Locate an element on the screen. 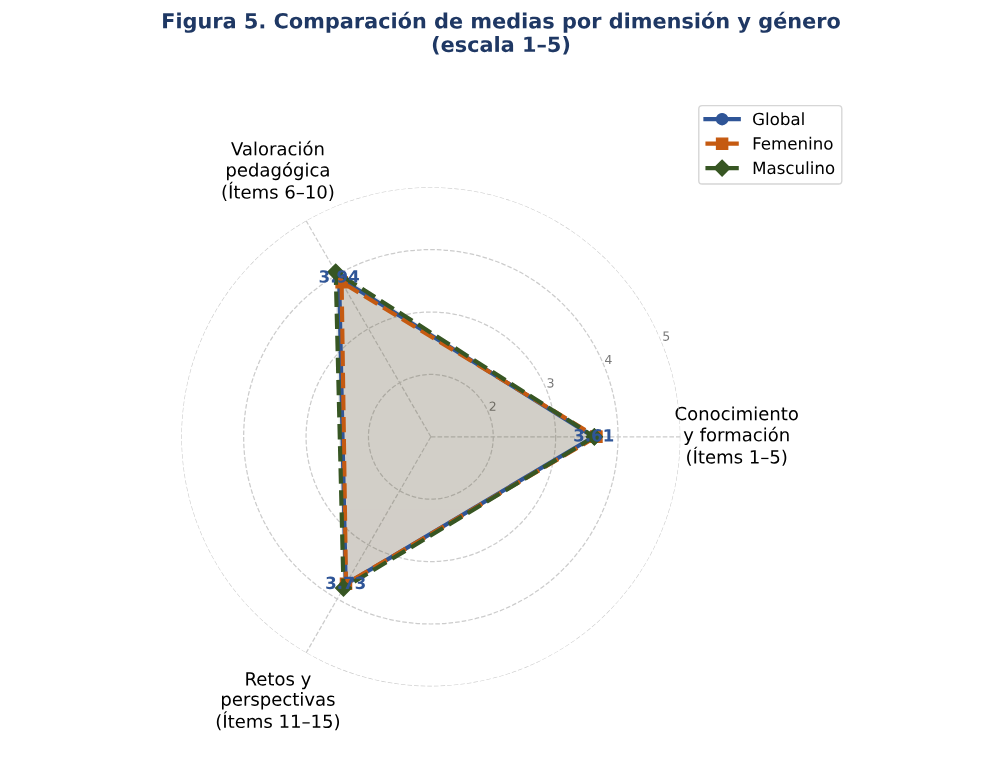 The width and height of the screenshot is (1002, 780). y-tick-label: 4 is located at coordinates (608, 359).